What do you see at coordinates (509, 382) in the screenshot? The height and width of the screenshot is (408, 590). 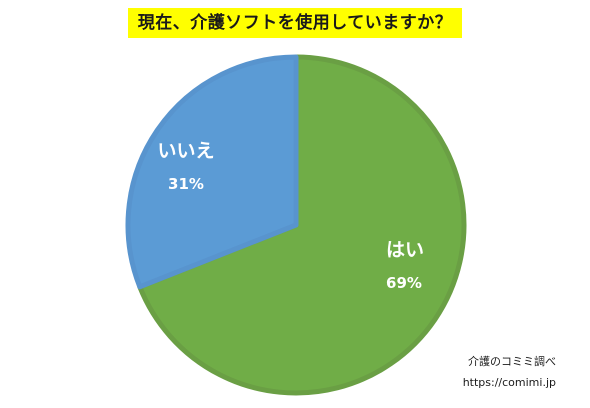 I see `source-url: https://comimi.jp` at bounding box center [509, 382].